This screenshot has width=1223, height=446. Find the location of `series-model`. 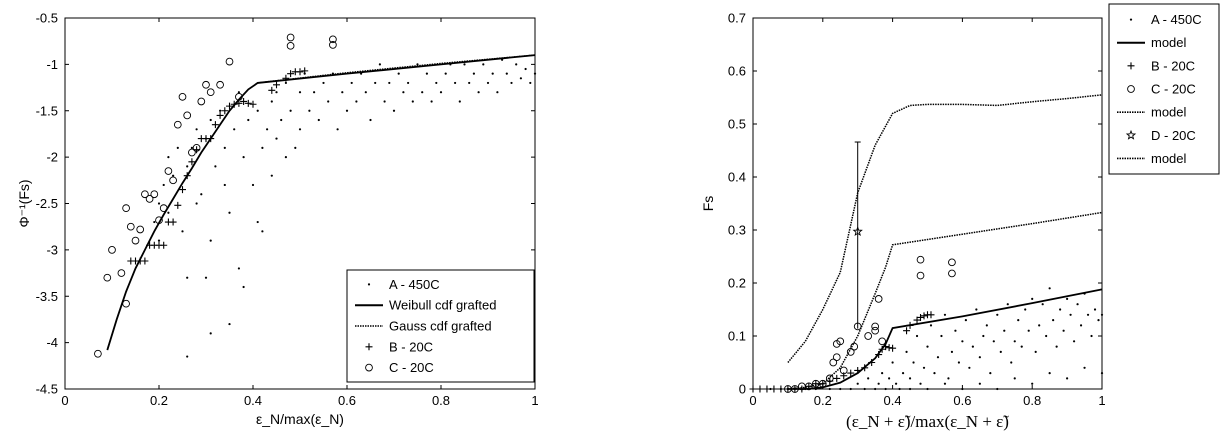

series-model is located at coordinates (945, 339).